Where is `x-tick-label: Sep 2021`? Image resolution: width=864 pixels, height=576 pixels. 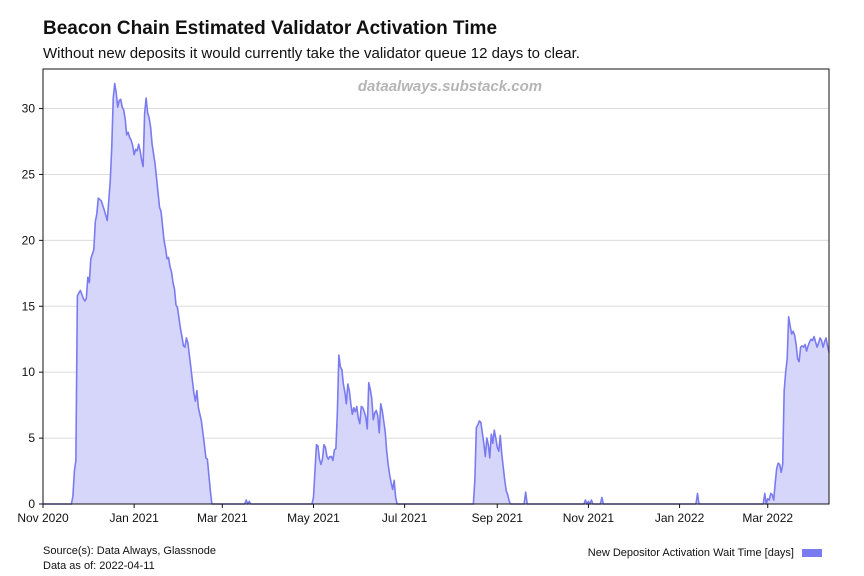
x-tick-label: Sep 2021 is located at coordinates (498, 518).